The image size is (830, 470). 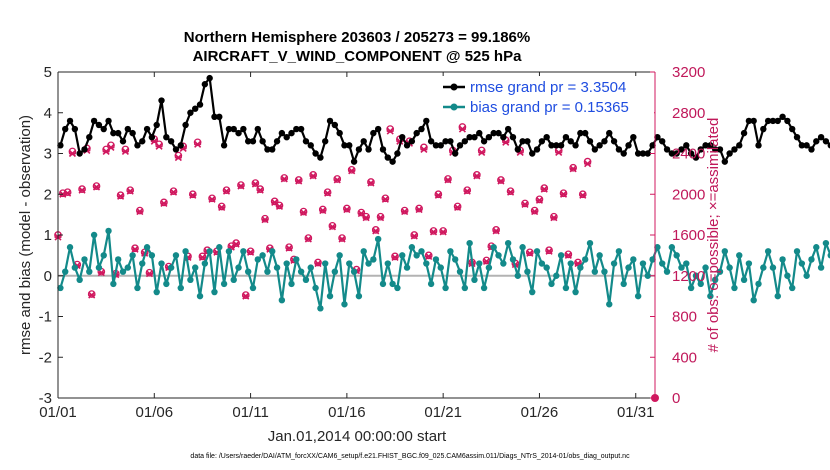 I want to click on y-tick-label: 4, so click(x=48, y=113).